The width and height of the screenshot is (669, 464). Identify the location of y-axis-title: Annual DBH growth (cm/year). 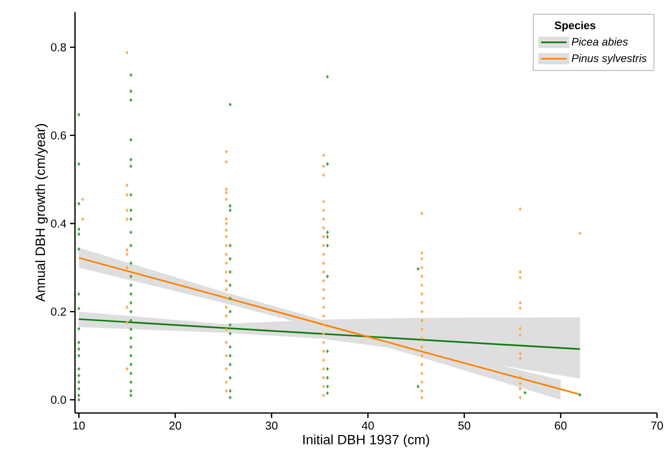
(41, 213).